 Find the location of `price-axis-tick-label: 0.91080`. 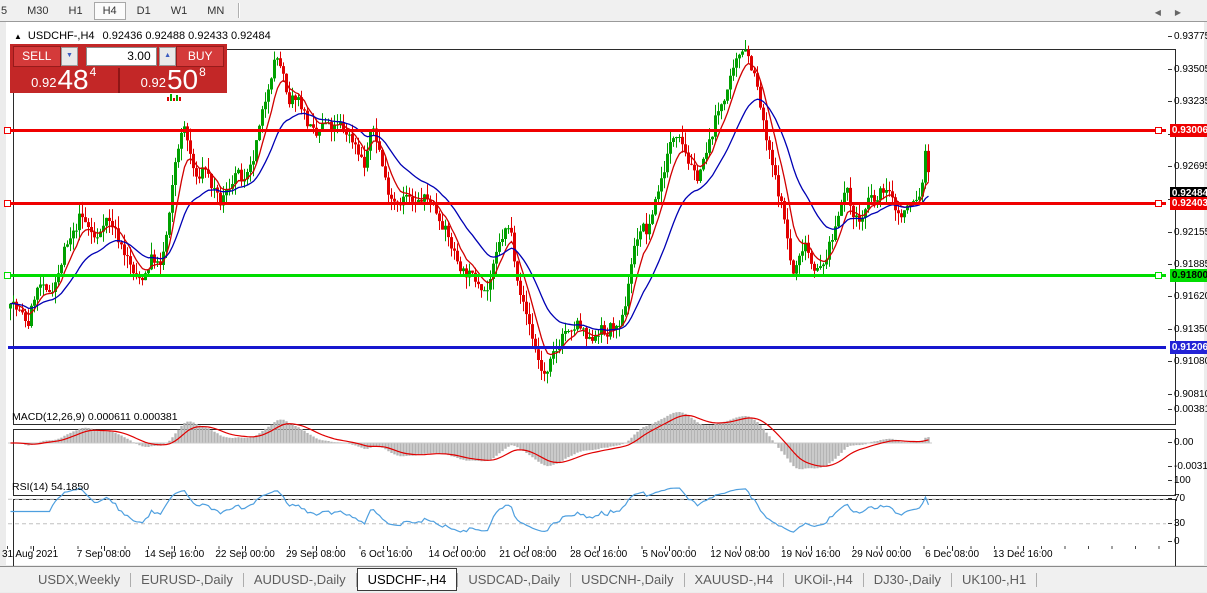

price-axis-tick-label: 0.91080 is located at coordinates (1190, 362).